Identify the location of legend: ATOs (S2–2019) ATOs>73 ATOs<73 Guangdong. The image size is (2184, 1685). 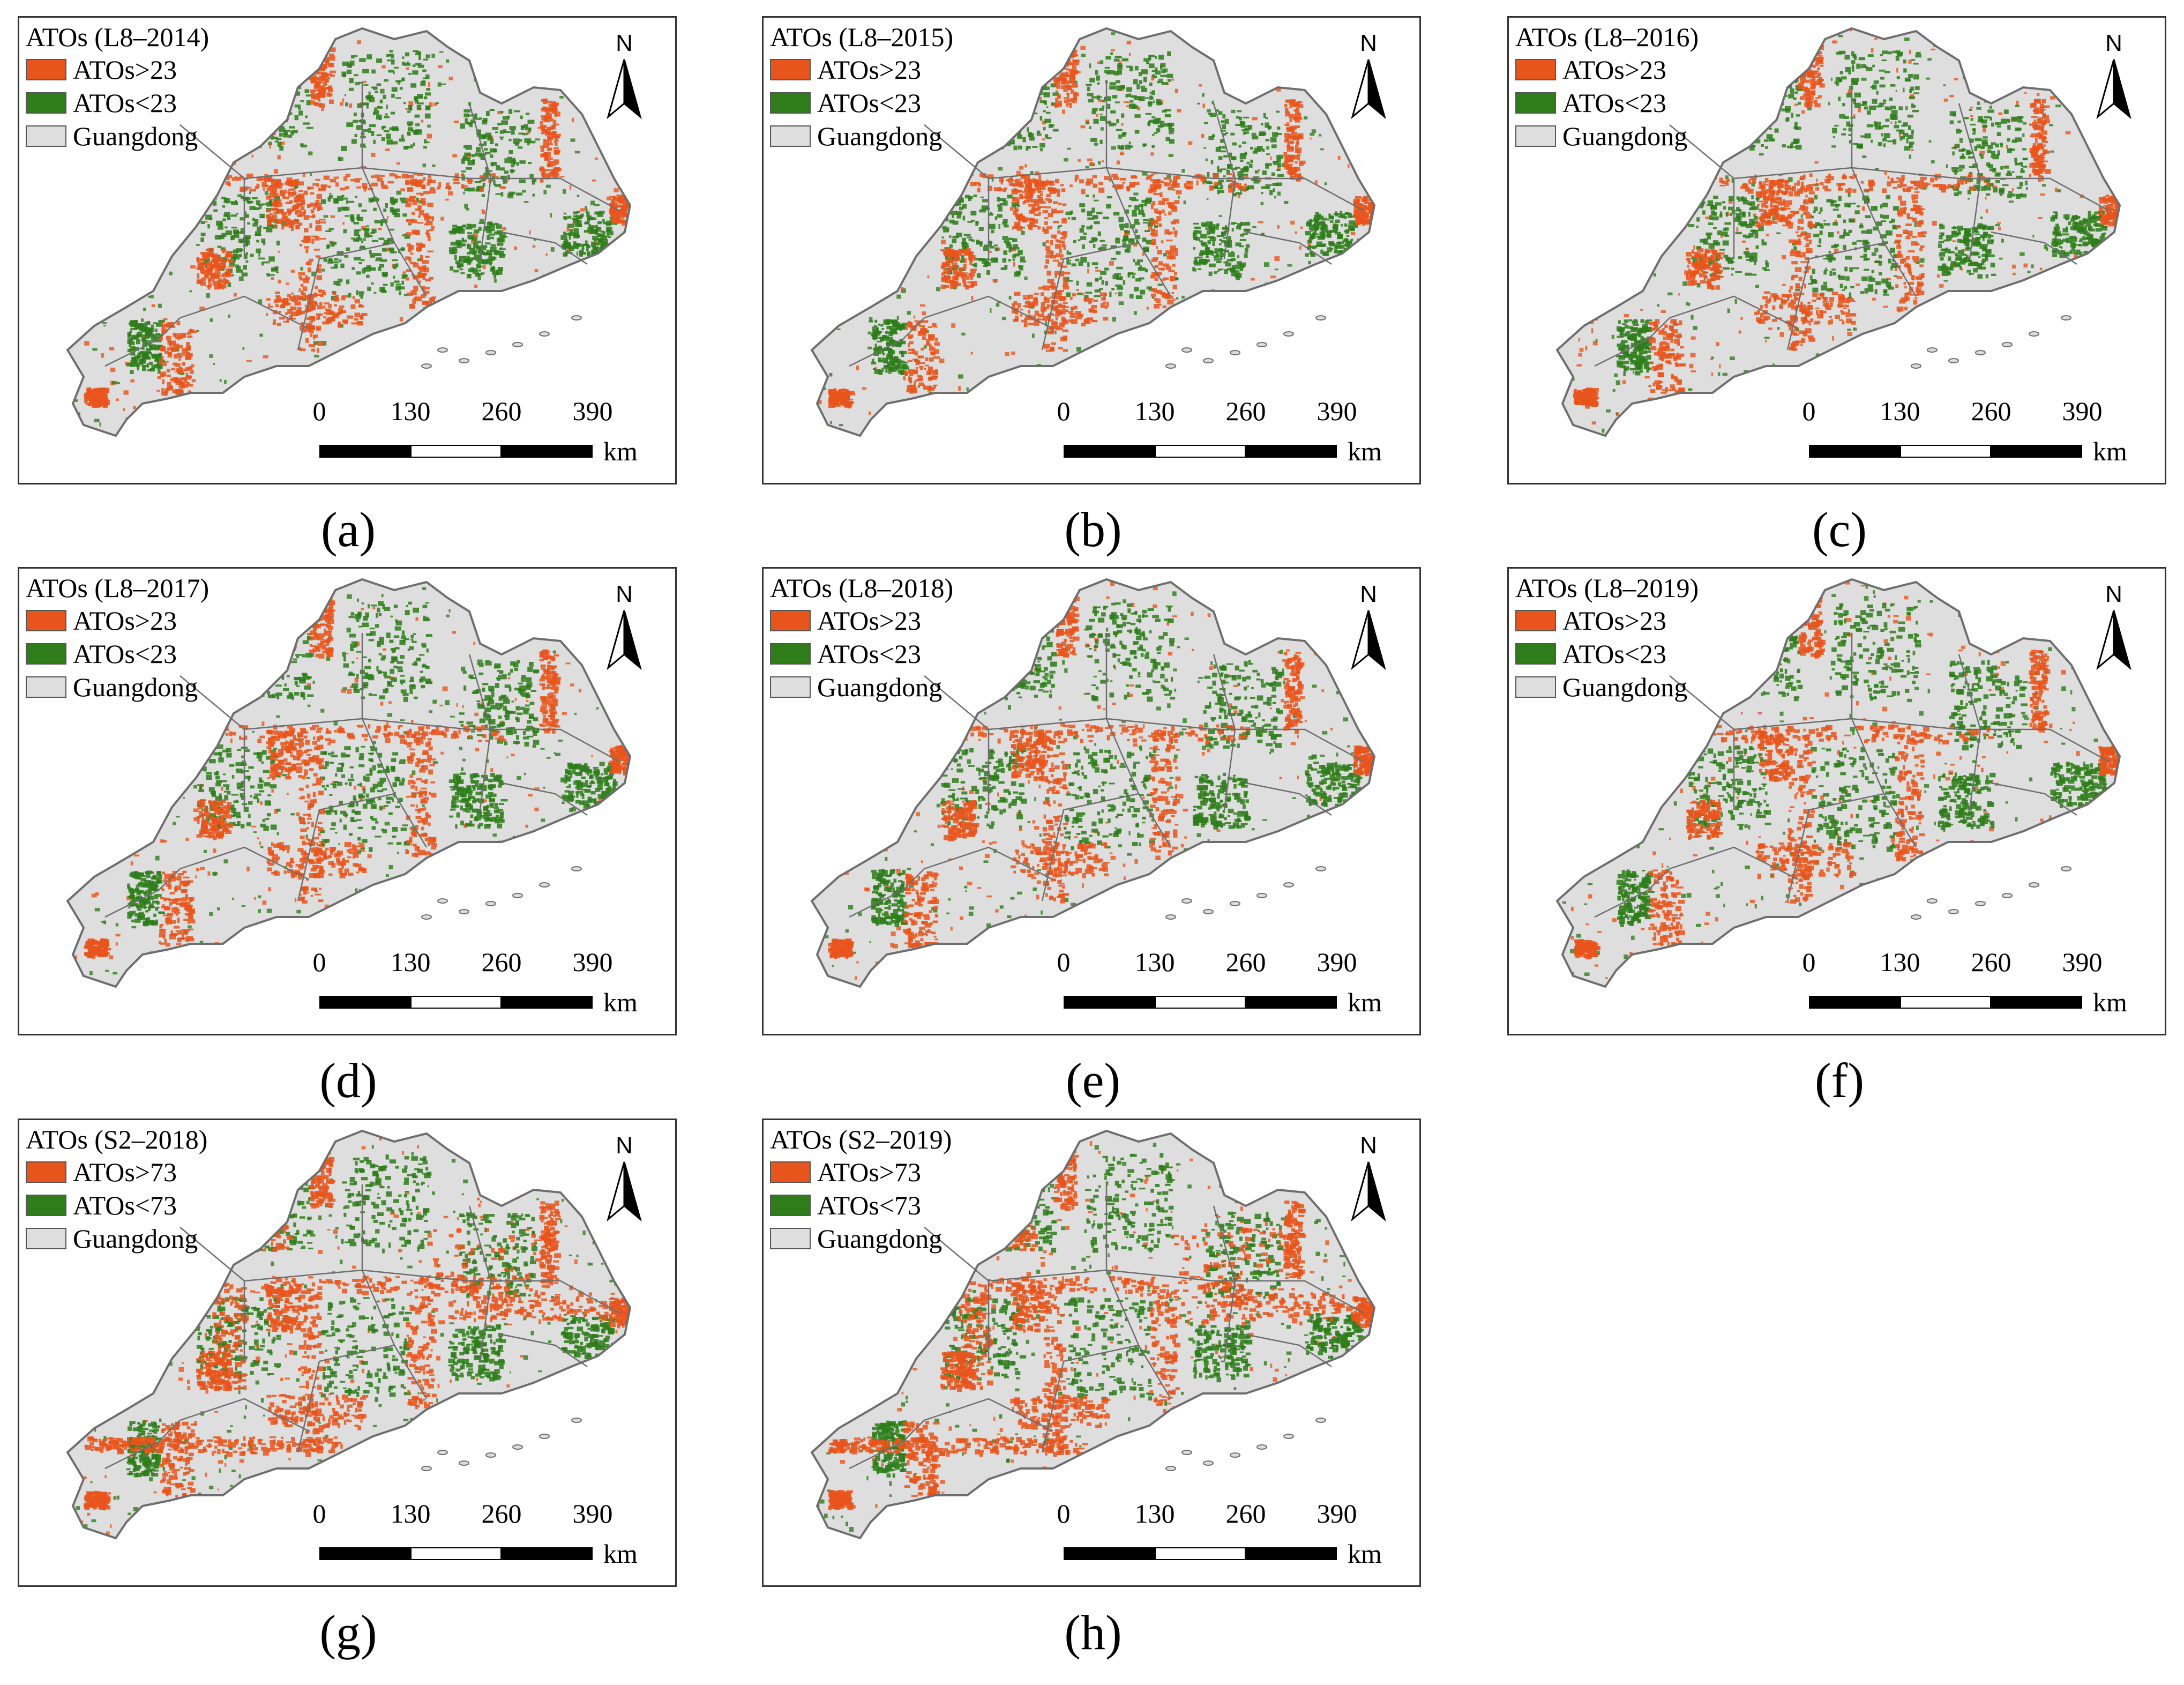
(861, 1189).